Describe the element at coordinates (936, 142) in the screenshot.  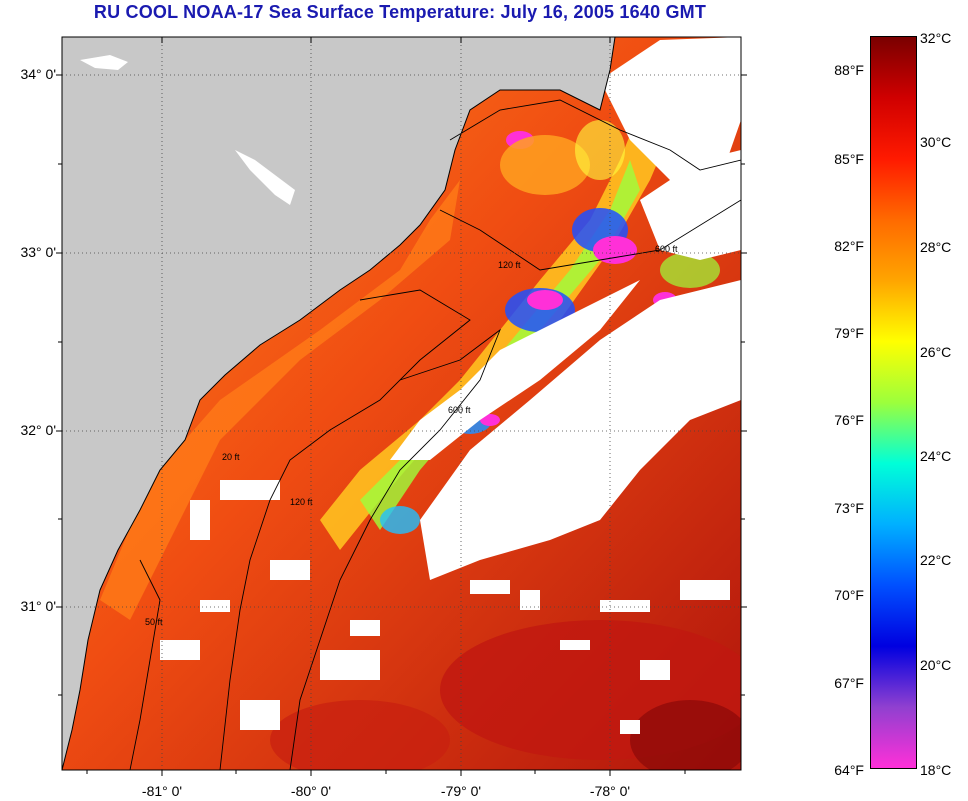
I see `colorbar-c-label: 30°C` at that location.